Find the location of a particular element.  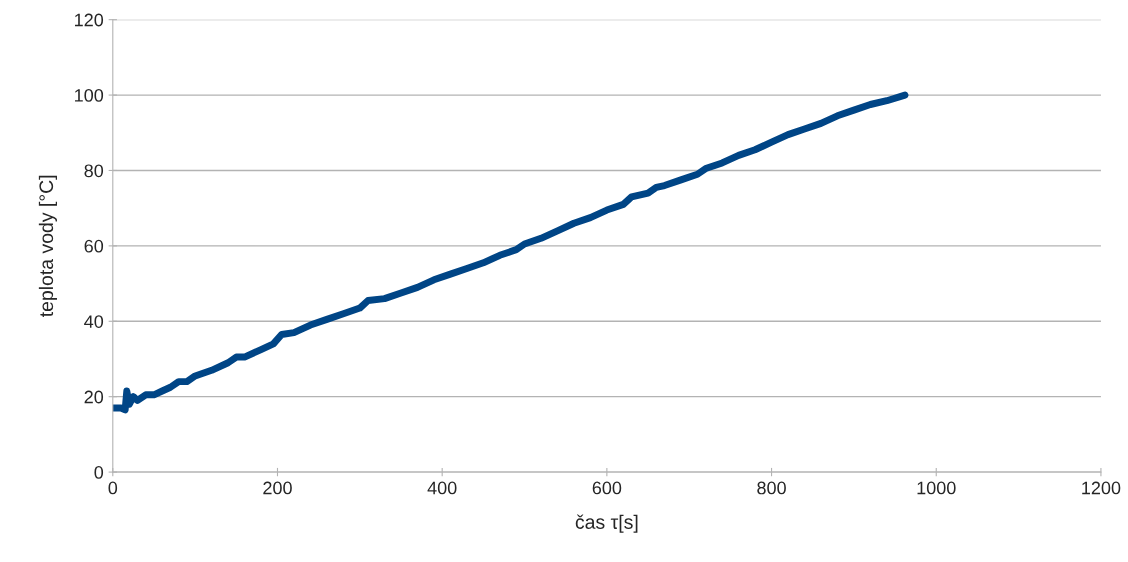

x-tick-label: 400 is located at coordinates (442, 488).